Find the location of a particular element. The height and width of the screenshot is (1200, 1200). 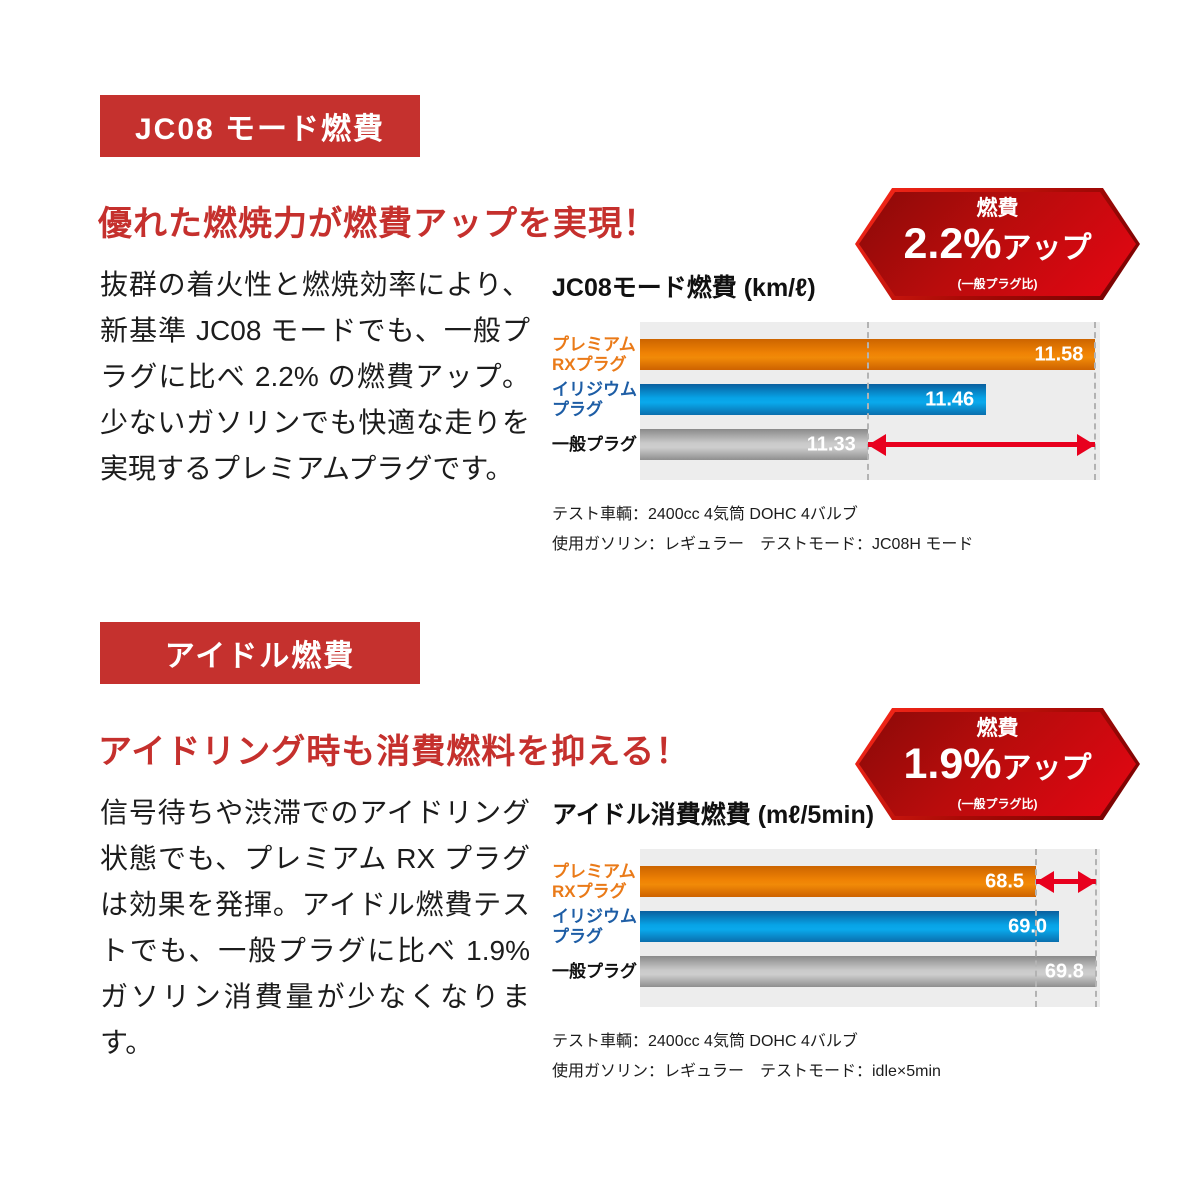

bar-chart-idle: プレミアム RXプラグ イリジウム プラグ一般プラグ 68.5 69.0 69.8 is located at coordinates (826, 928).